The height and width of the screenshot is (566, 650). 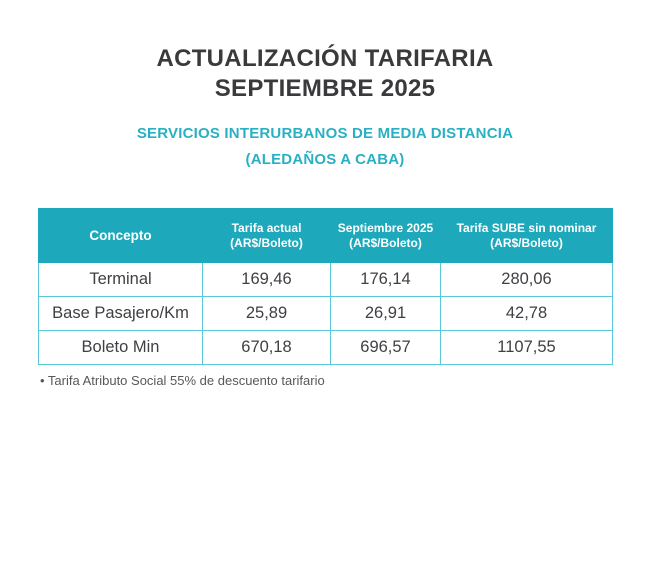 What do you see at coordinates (266, 279) in the screenshot?
I see `cell-tarifa-actual: 169,46` at bounding box center [266, 279].